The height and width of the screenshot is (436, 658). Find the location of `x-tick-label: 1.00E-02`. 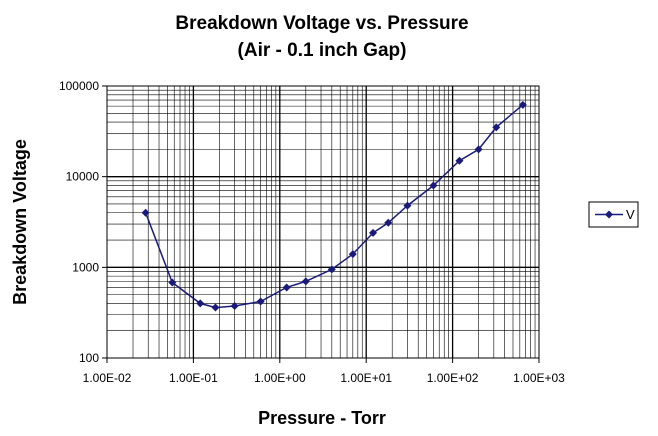

x-tick-label: 1.00E-02 is located at coordinates (107, 378).